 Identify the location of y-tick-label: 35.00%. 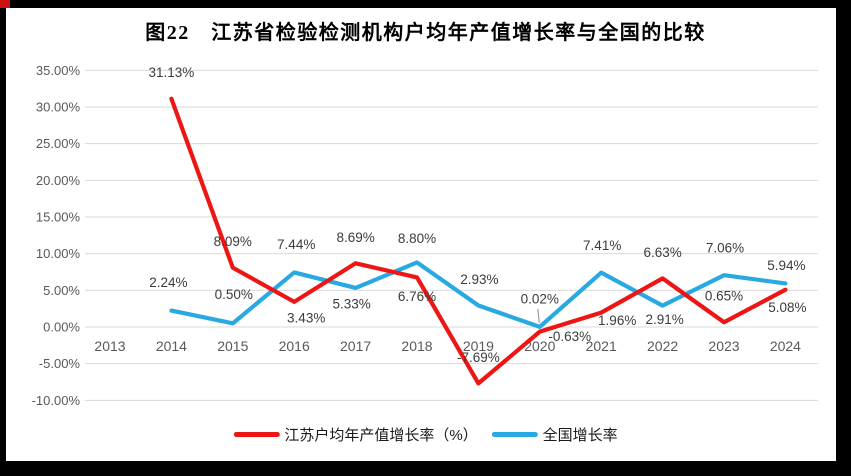
(58, 70).